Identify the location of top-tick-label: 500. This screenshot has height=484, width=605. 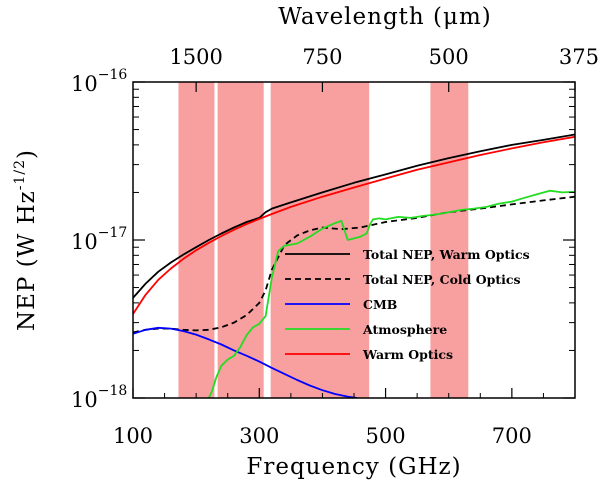
(449, 57).